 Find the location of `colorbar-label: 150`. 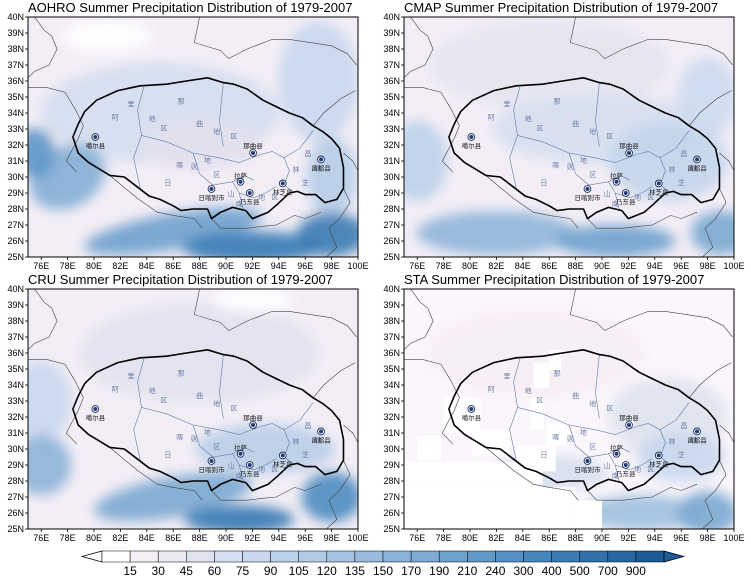

colorbar-label: 150 is located at coordinates (383, 571).